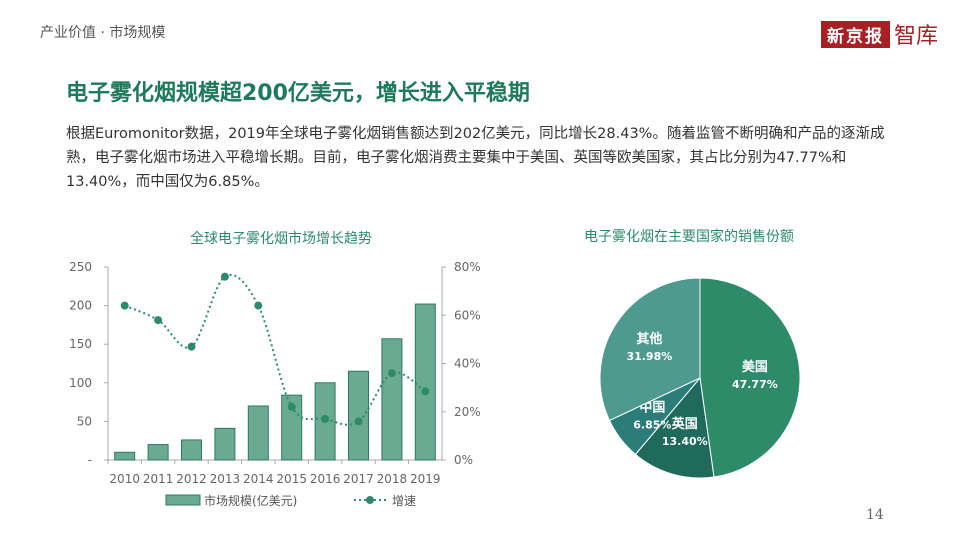  I want to click on left-tick-label: 100, so click(80, 383).